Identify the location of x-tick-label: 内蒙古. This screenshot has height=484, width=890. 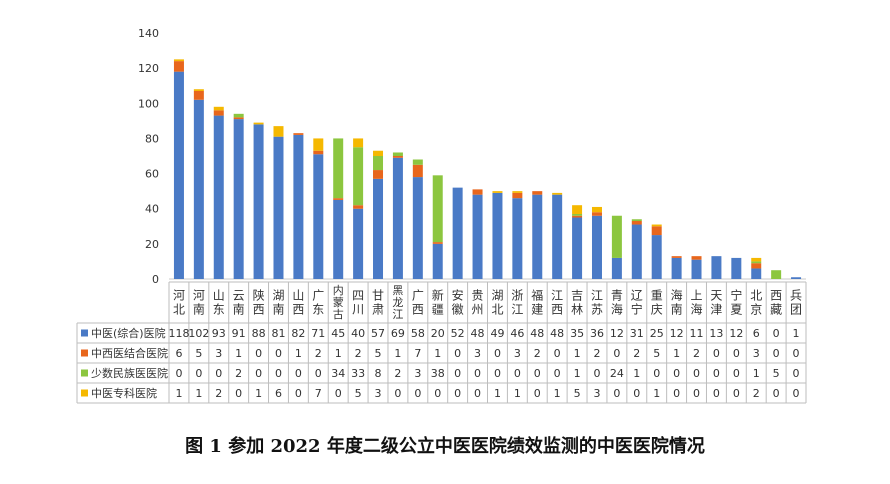
(338, 302).